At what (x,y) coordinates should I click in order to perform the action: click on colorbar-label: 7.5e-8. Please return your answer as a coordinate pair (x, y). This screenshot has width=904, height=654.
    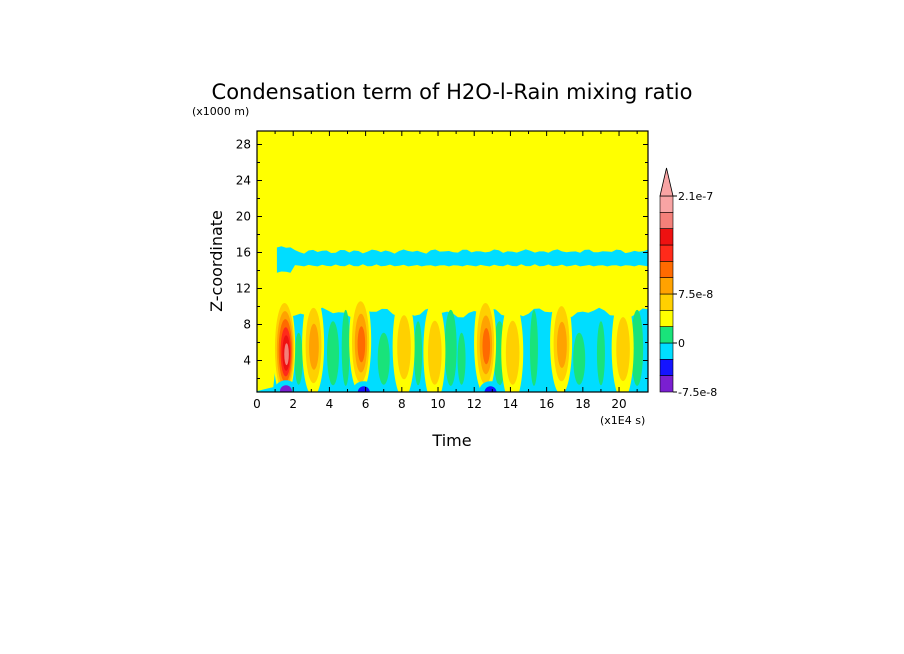
    Looking at the image, I should click on (695, 294).